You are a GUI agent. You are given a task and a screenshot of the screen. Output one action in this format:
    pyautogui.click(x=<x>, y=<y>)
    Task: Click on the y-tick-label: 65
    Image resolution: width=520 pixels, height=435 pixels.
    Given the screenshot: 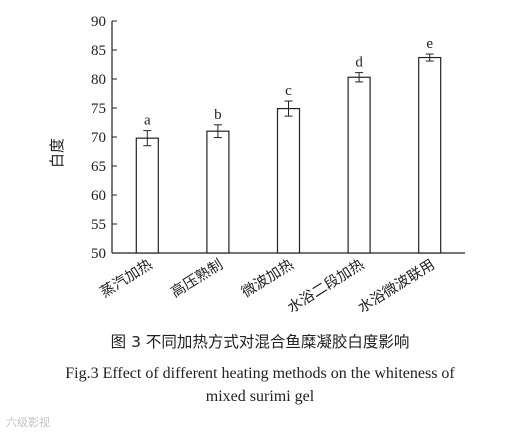 What is the action you would take?
    pyautogui.click(x=98, y=167)
    